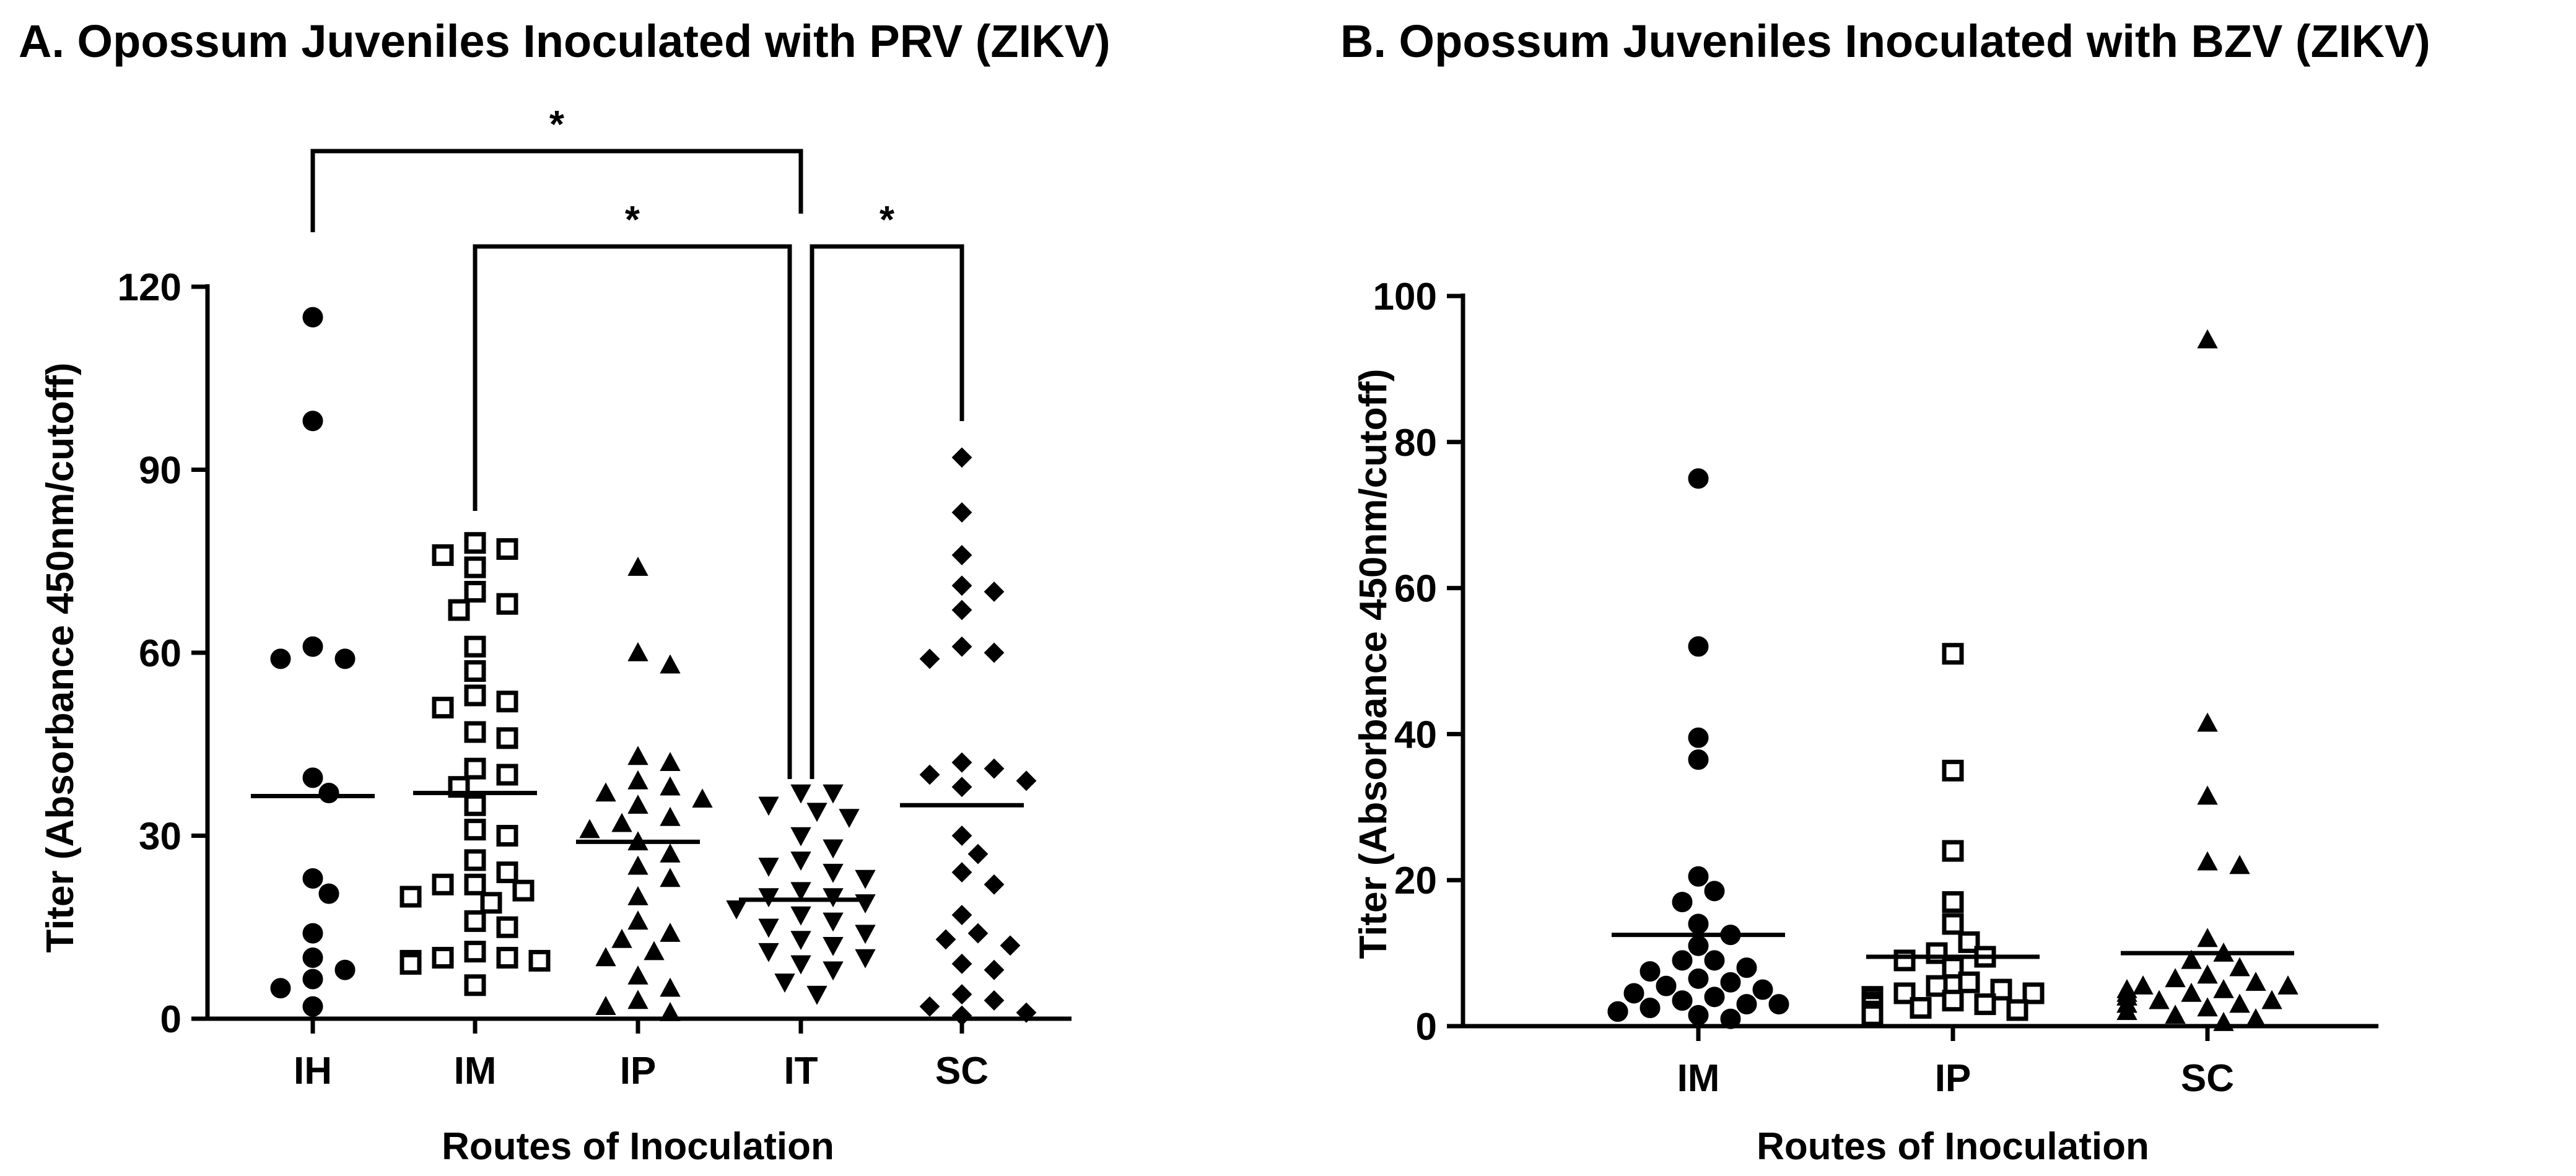 This screenshot has height=1176, width=2576. I want to click on x-tick-label: SC, so click(2207, 1079).